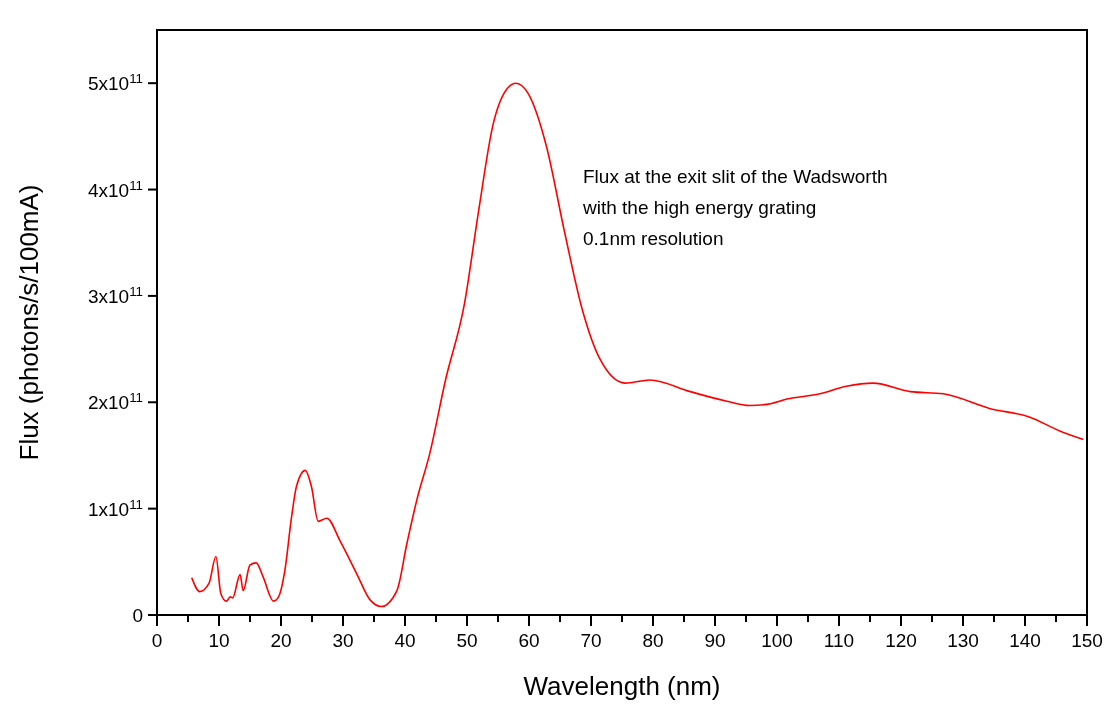 This screenshot has width=1114, height=704. Describe the element at coordinates (467, 640) in the screenshot. I see `x-tick-label: 50` at that location.